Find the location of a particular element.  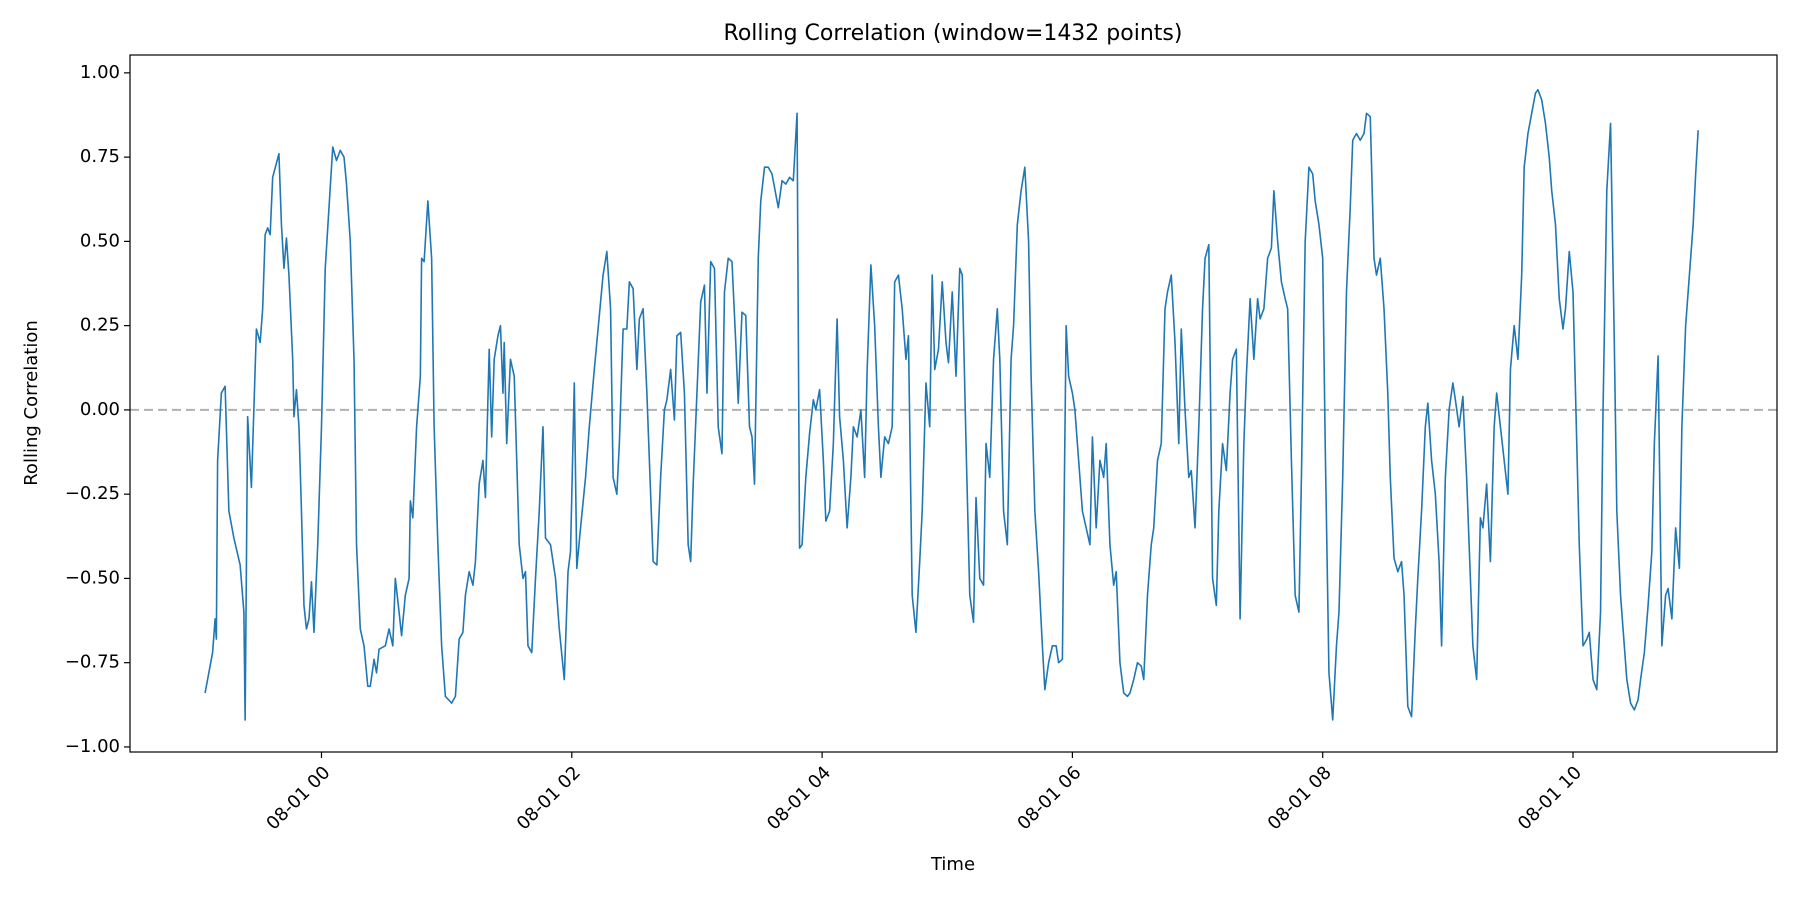

x-tick-label: 08-01 10 is located at coordinates (1550, 798).